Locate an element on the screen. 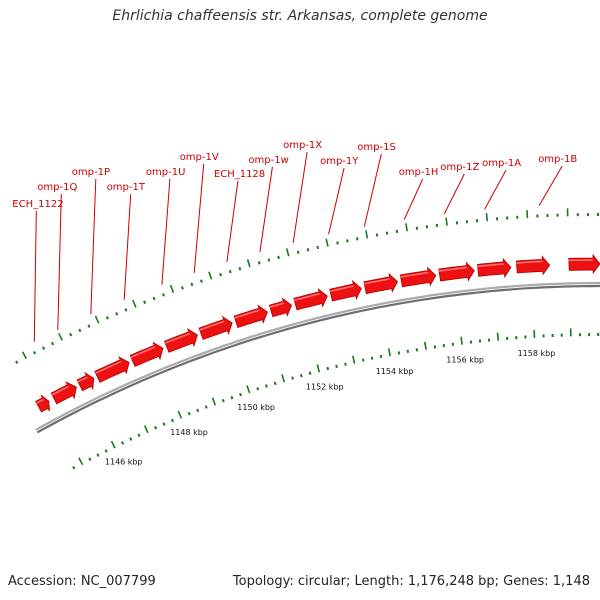  gene-label: omp-1H is located at coordinates (419, 172).